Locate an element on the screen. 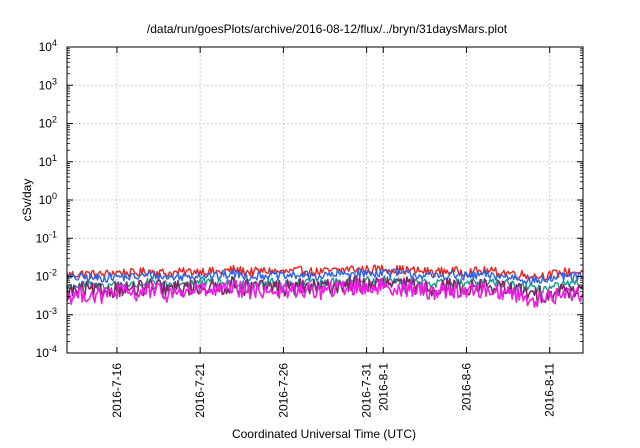  x-tick-label: 2016-8-11 is located at coordinates (550, 390).